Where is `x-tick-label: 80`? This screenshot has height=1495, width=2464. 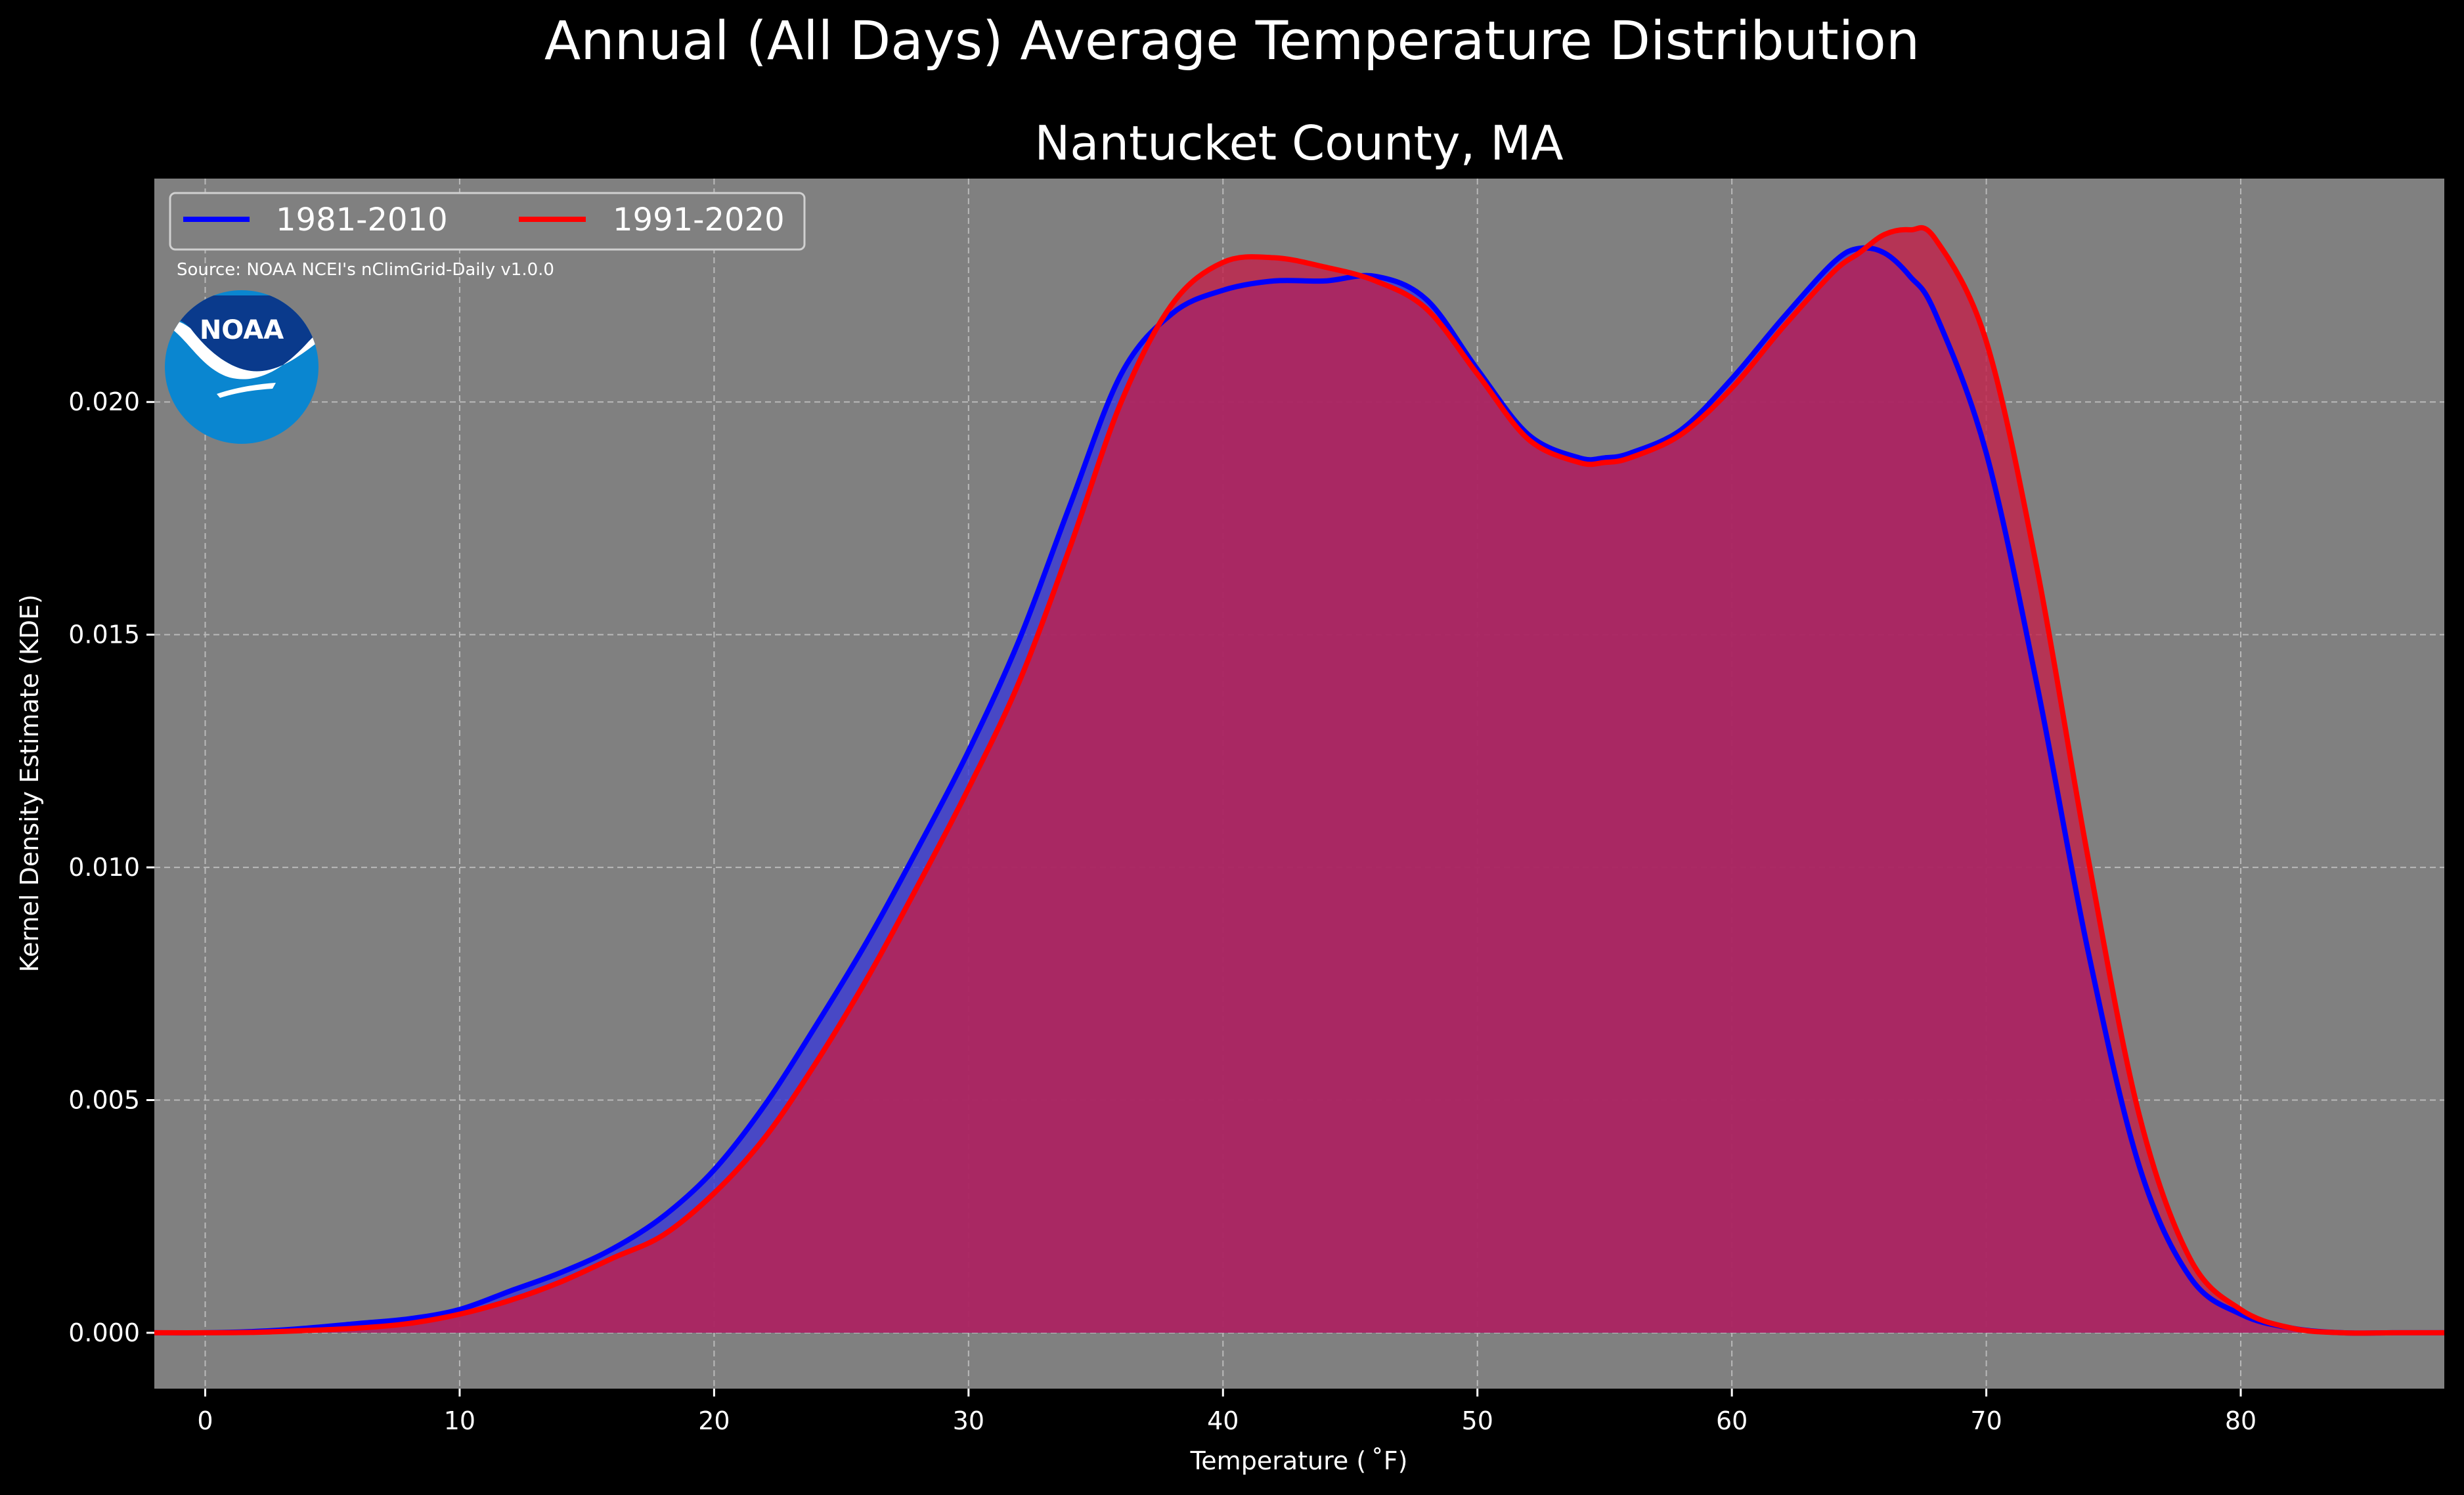
x-tick-label: 80 is located at coordinates (2240, 1420).